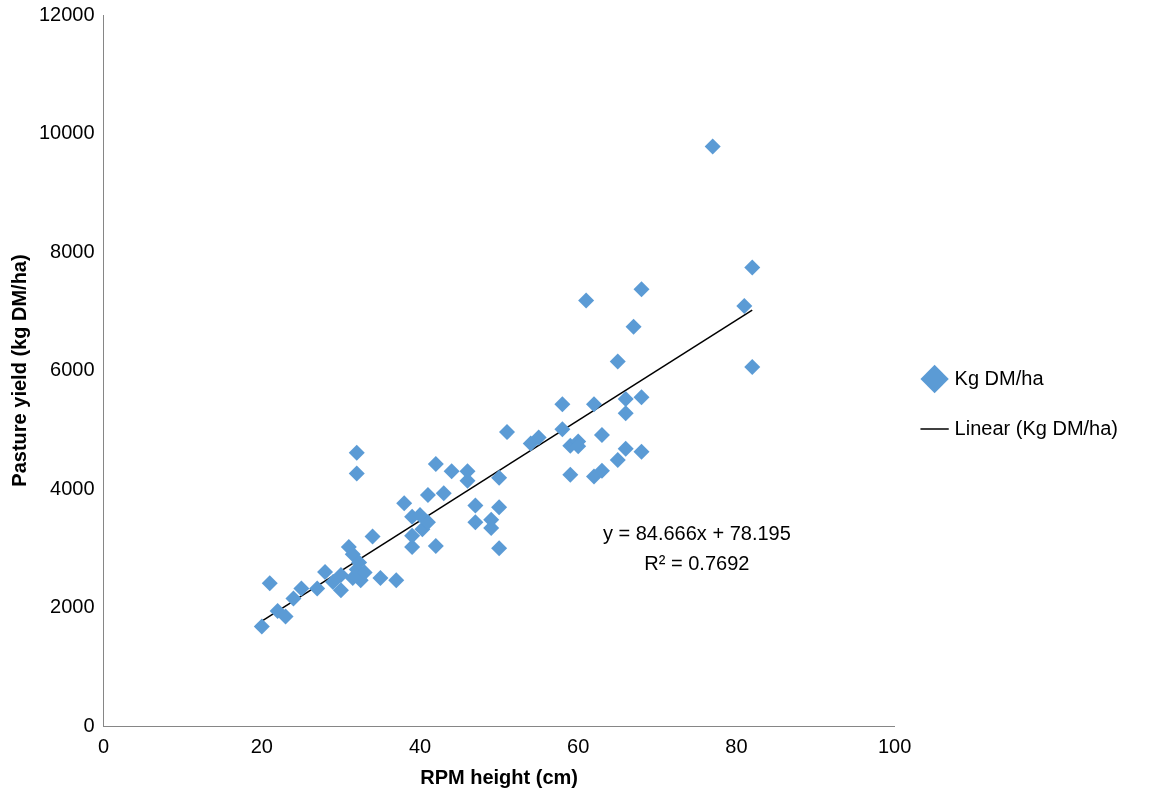 This screenshot has height=798, width=1152. Describe the element at coordinates (261, 745) in the screenshot. I see `x-tick-label: 20` at that location.